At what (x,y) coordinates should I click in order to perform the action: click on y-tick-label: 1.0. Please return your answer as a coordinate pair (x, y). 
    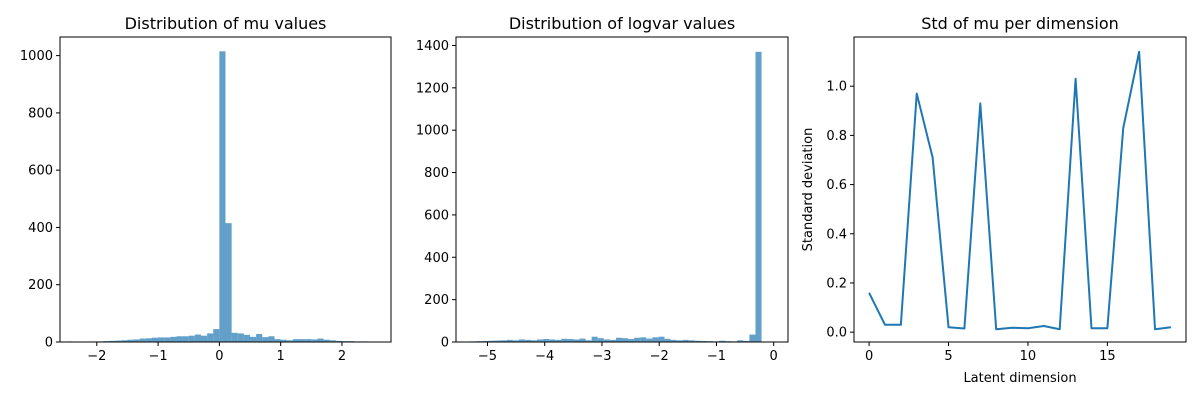
    Looking at the image, I should click on (836, 87).